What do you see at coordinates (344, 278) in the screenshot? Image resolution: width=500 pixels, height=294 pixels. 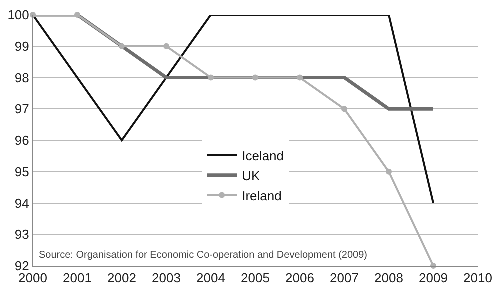 I see `x-tick-label: 2007` at bounding box center [344, 278].